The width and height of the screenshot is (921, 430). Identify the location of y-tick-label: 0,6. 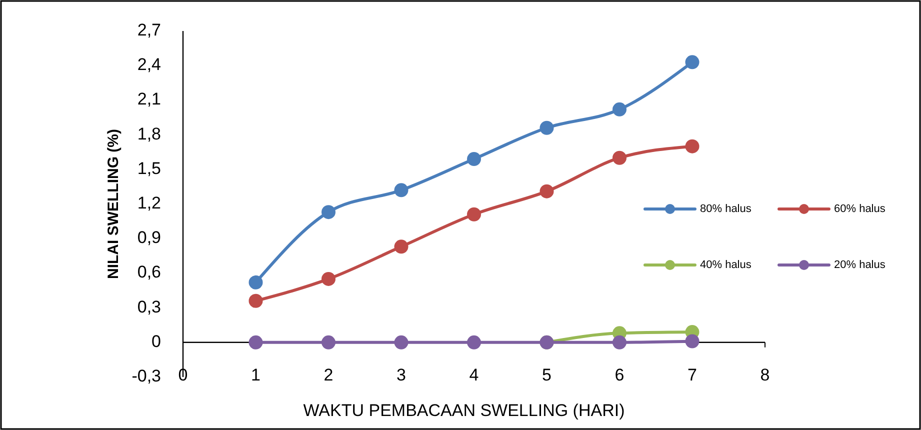
(149, 272).